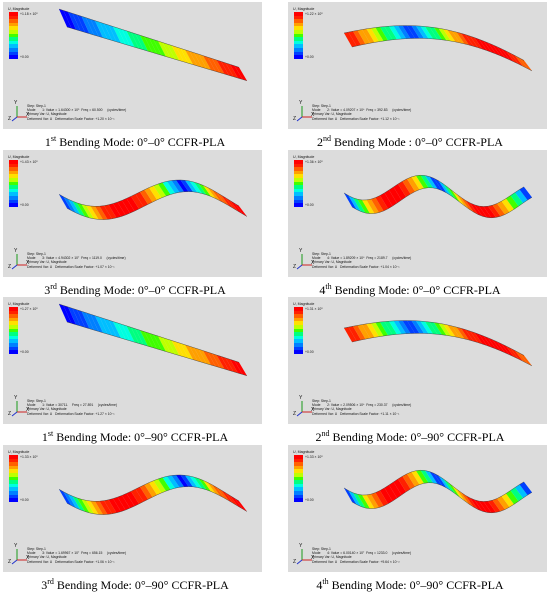 The width and height of the screenshot is (550, 596). I want to click on caption-ordinal: st, so click(50, 433).